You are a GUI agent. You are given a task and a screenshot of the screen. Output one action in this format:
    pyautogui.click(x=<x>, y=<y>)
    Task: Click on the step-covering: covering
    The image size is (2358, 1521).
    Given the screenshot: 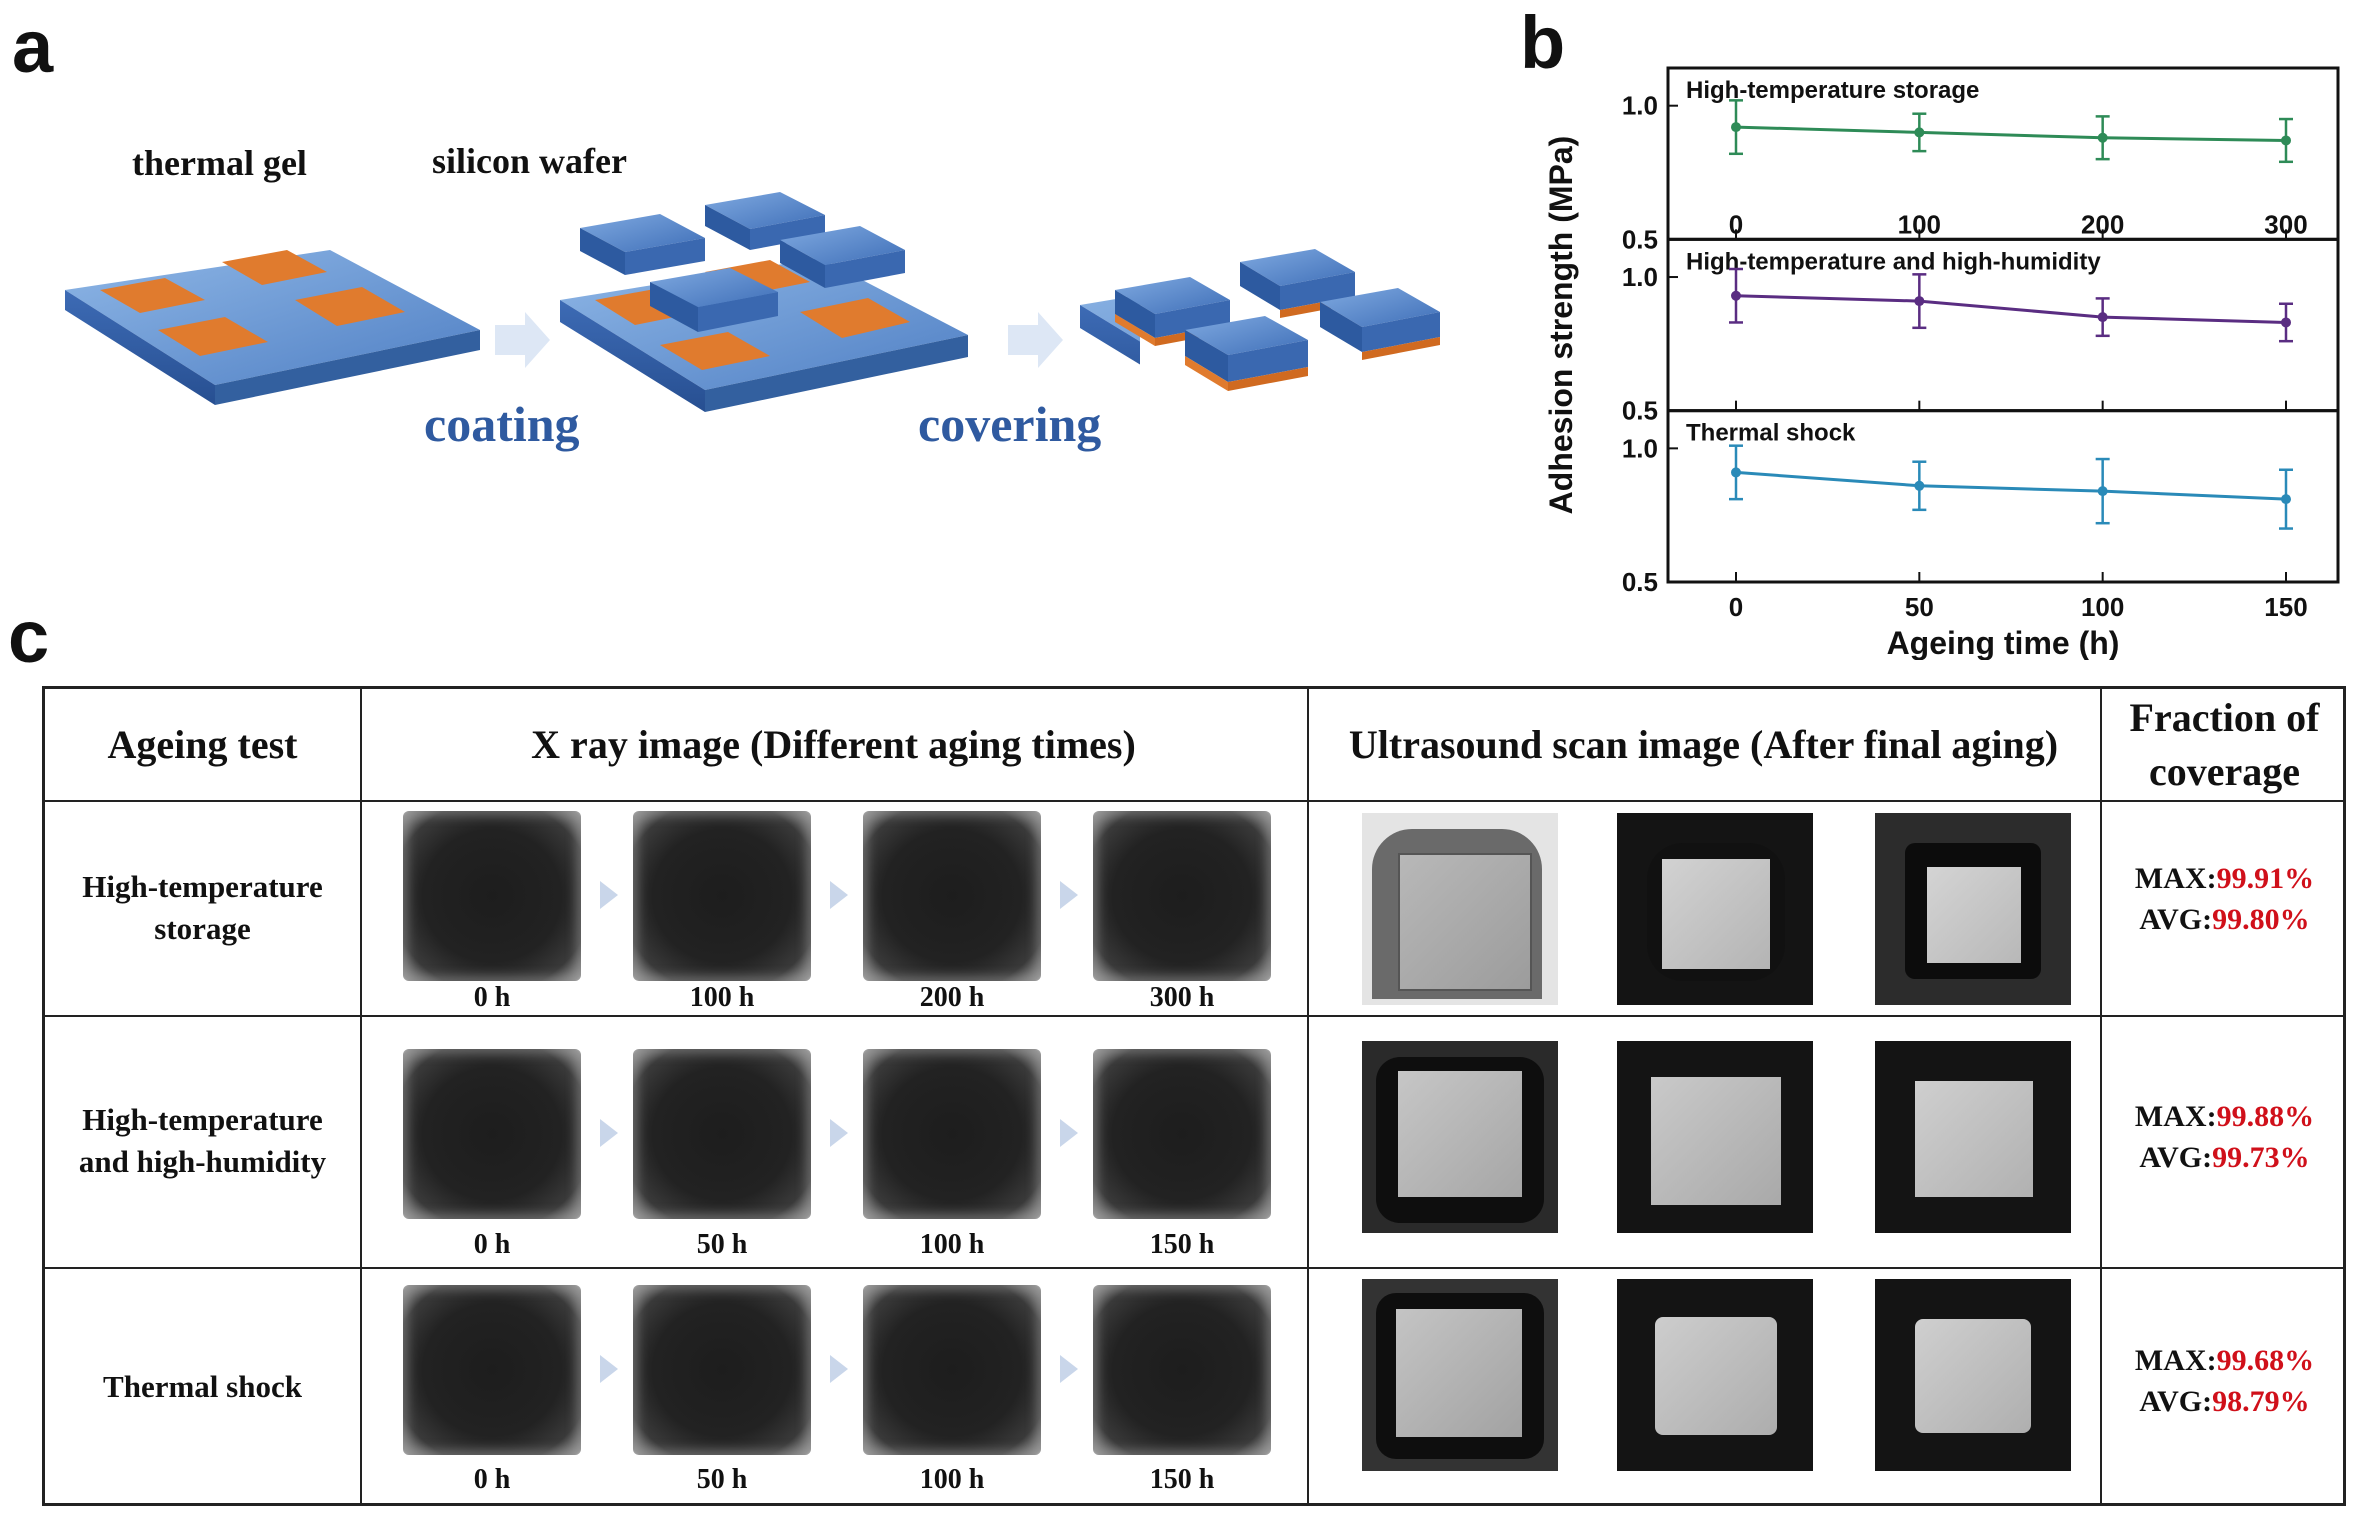 What is the action you would take?
    pyautogui.click(x=1010, y=424)
    